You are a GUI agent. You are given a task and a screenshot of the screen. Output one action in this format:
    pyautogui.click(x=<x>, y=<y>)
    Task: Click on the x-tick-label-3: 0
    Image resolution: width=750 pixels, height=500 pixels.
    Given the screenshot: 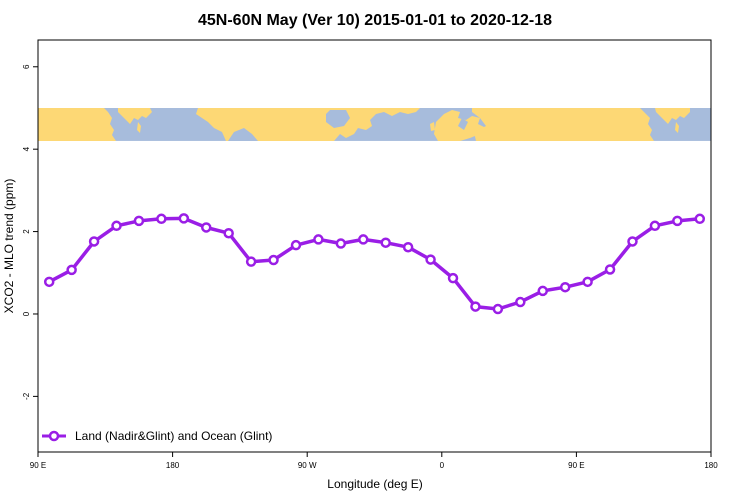 What is the action you would take?
    pyautogui.click(x=442, y=465)
    